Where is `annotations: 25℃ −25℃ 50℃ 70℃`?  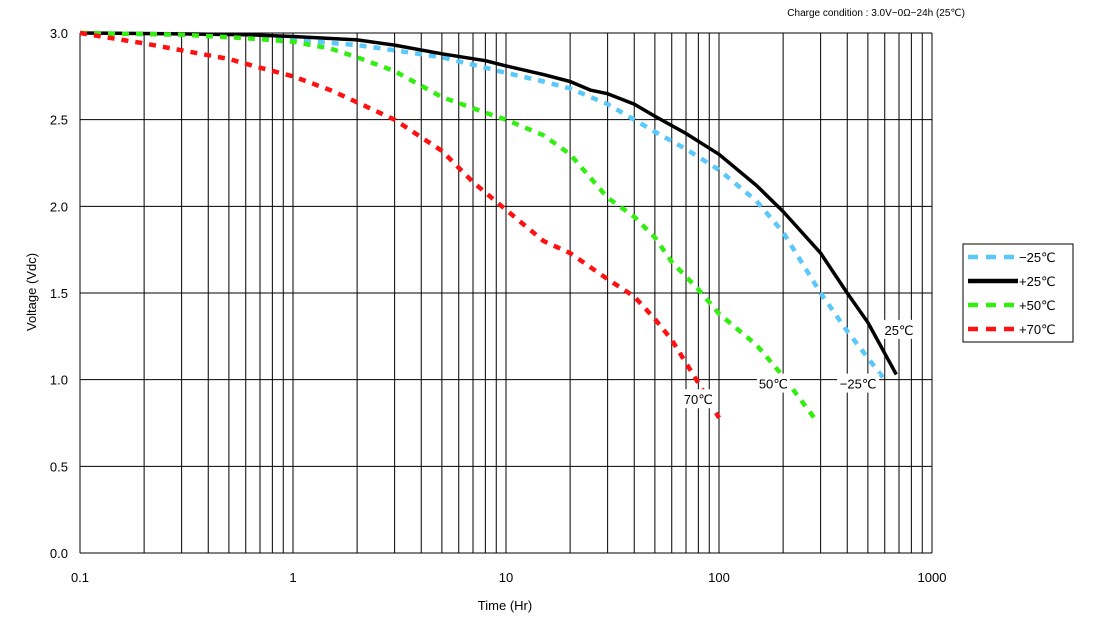 annotations: 25℃ −25℃ 50℃ 70℃ is located at coordinates (798, 364).